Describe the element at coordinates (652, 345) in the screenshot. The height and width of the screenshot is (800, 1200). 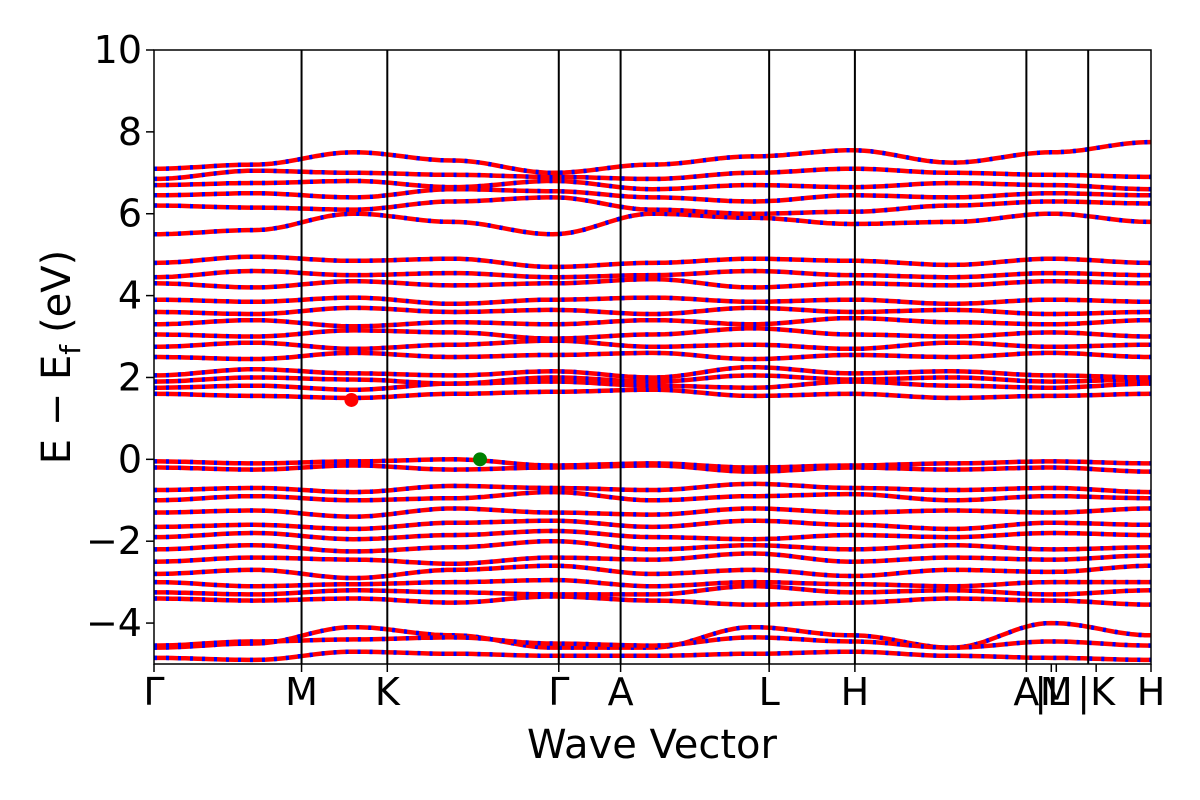
I see `band-21-spin-up` at that location.